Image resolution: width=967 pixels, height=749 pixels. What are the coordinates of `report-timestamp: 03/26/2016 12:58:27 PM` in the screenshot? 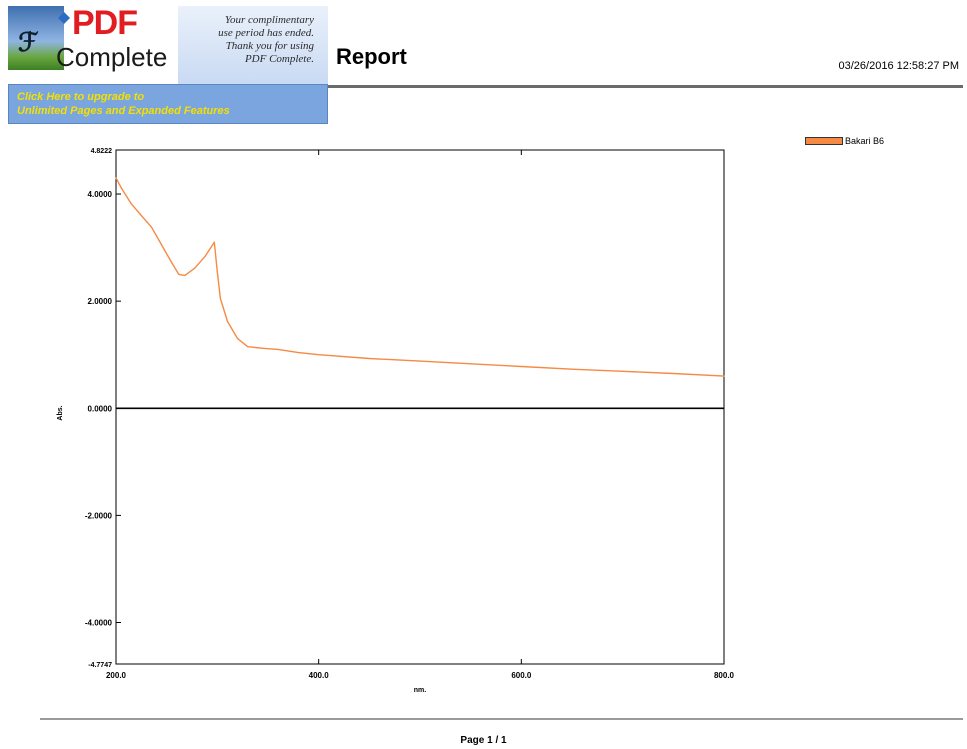 It's located at (898, 66).